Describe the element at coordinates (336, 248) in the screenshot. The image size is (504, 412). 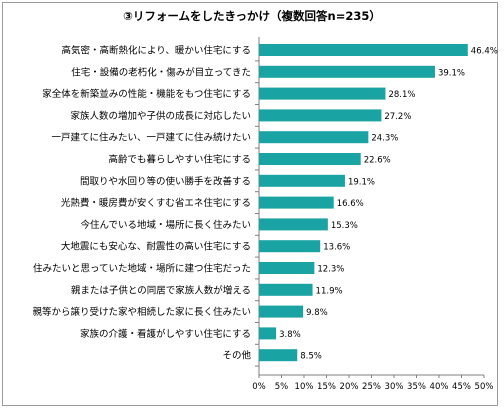
I see `value-label: 13.6%` at that location.